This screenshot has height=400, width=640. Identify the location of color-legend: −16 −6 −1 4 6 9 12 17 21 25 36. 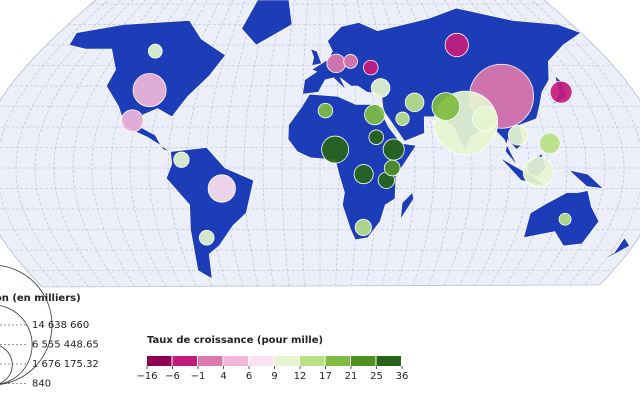
(272, 369).